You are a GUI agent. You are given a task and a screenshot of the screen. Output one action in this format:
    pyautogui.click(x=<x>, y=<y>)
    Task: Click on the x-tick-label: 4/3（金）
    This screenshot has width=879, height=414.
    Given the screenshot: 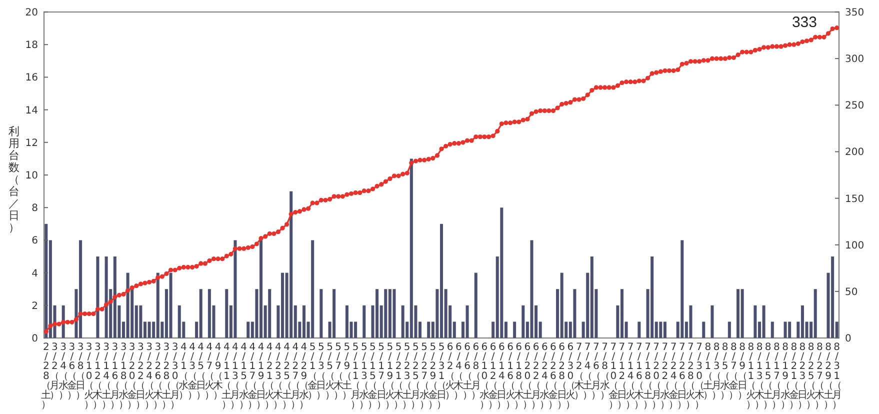 What is the action you would take?
    pyautogui.click(x=192, y=371)
    